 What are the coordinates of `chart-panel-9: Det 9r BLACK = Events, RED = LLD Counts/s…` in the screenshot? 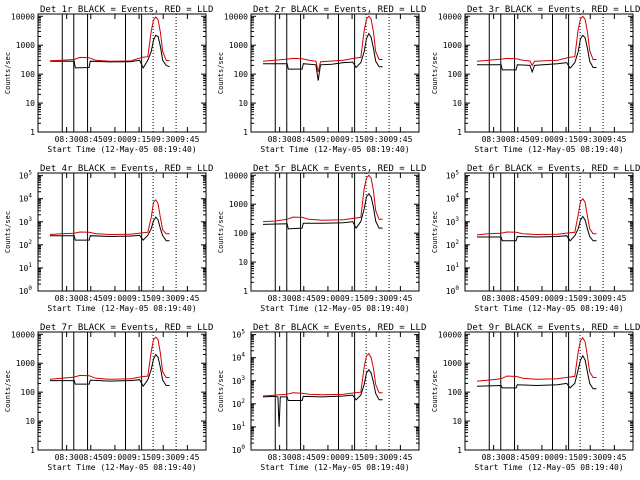 It's located at (535, 397).